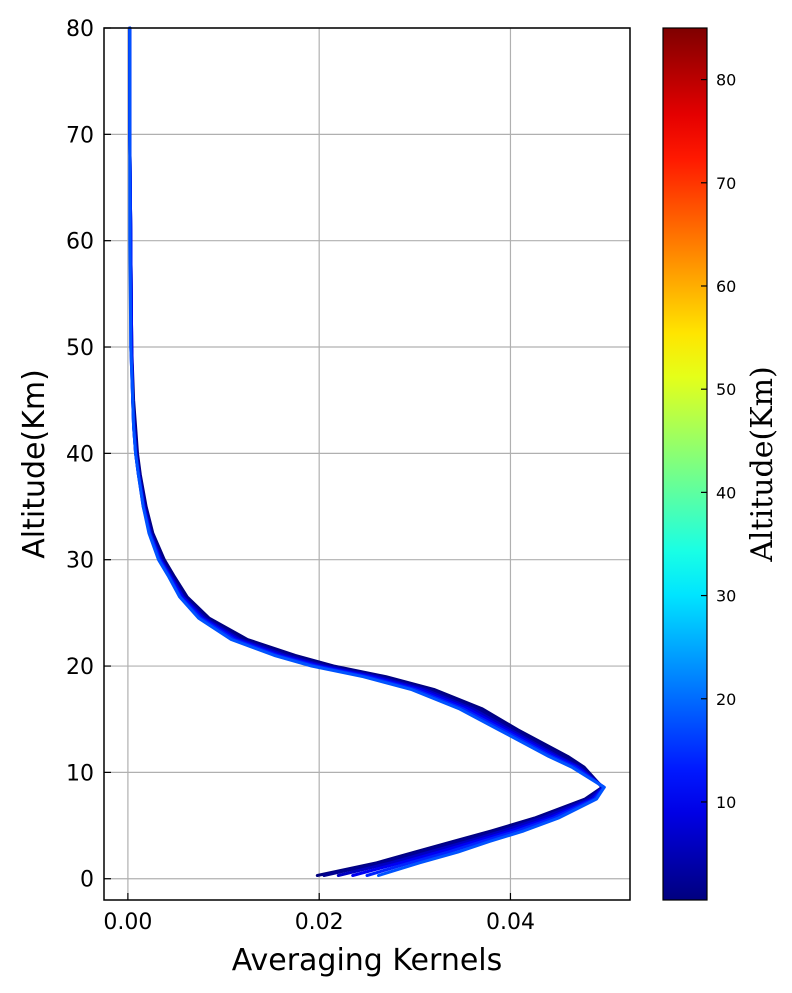 Image resolution: width=792 pixels, height=993 pixels. I want to click on colorbar-tick-label: 10, so click(726, 802).